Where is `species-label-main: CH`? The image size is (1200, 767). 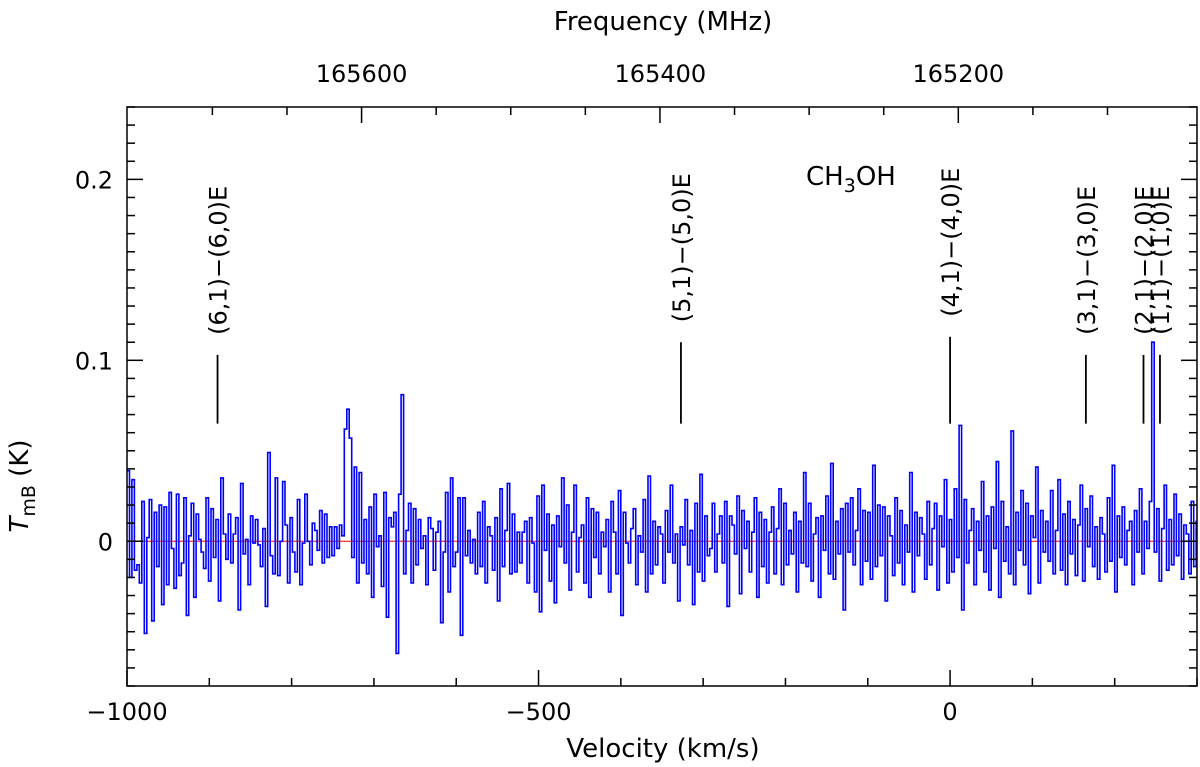 species-label-main: CH is located at coordinates (825, 177).